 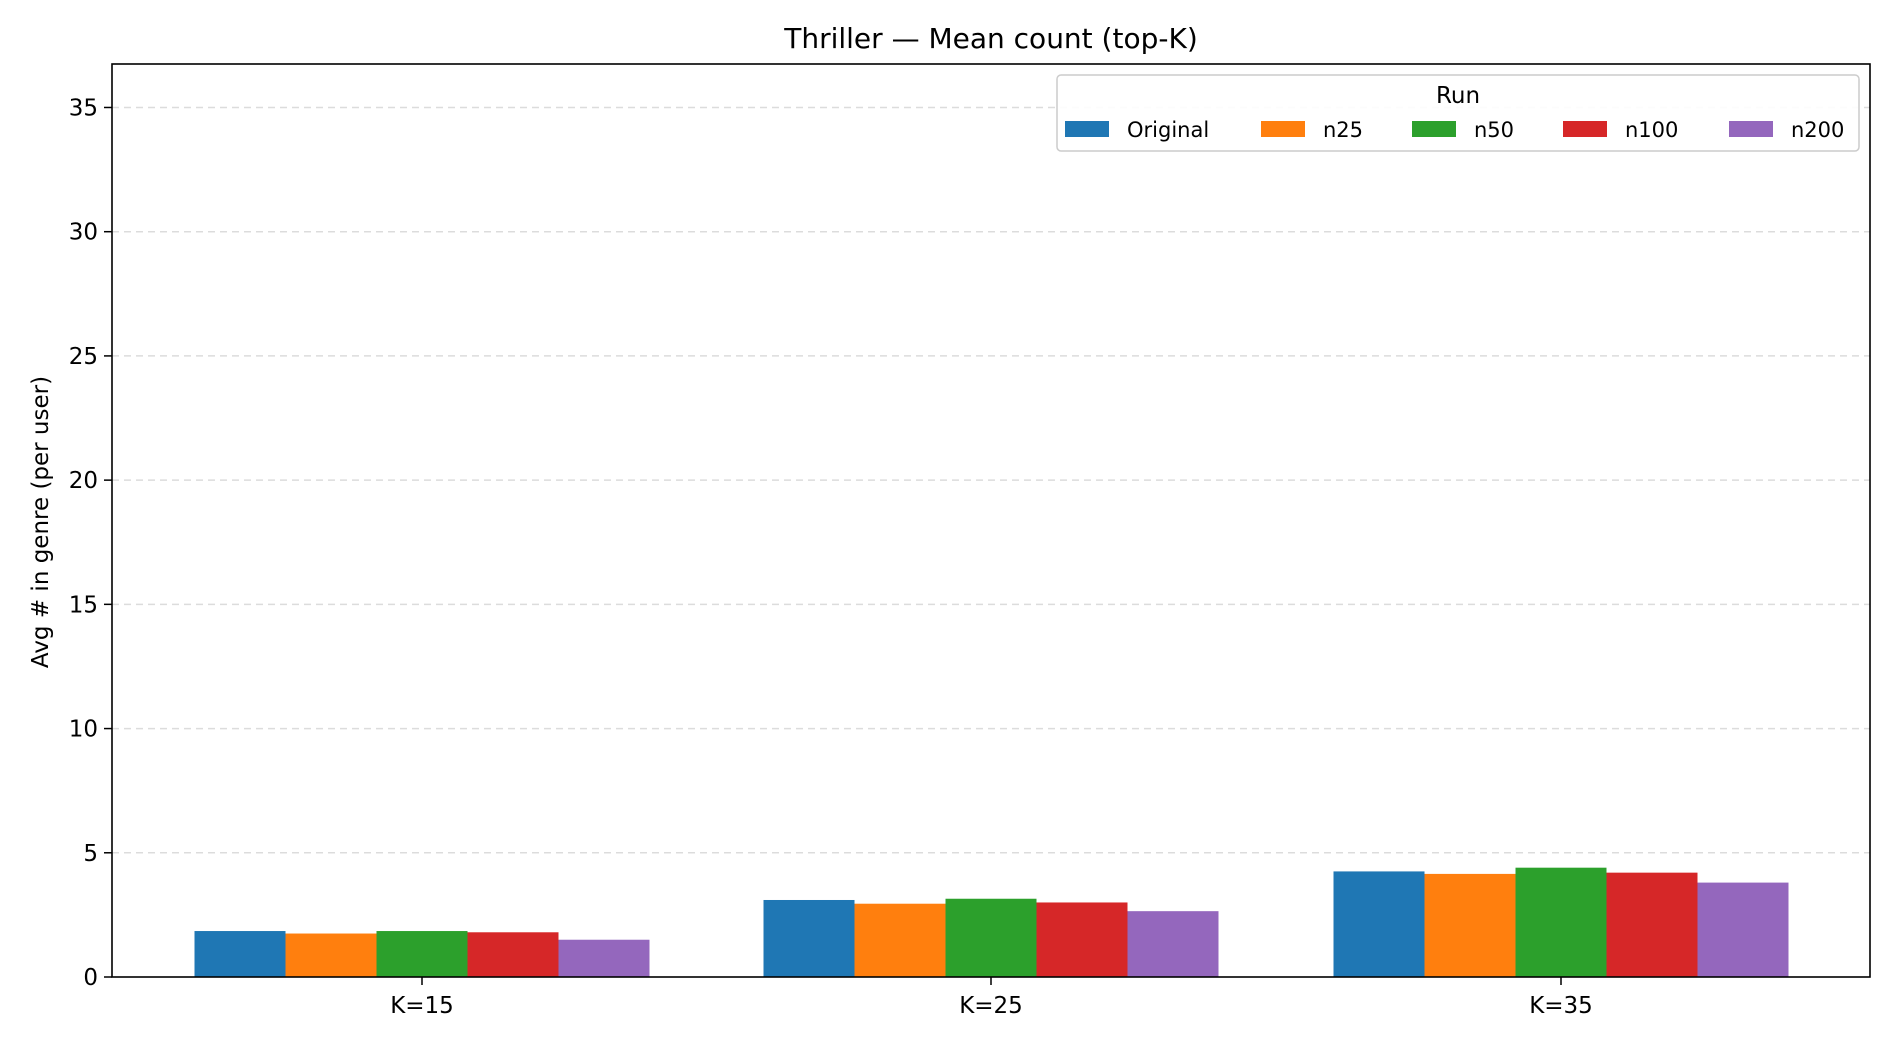 I want to click on bar-n25-k15, so click(x=331, y=955).